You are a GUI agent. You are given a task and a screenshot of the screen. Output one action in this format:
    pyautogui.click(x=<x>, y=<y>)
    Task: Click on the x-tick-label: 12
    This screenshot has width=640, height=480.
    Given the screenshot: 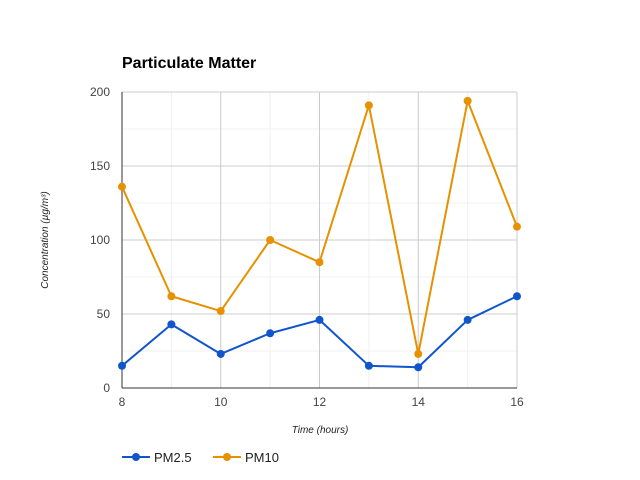 What is the action you would take?
    pyautogui.click(x=320, y=402)
    